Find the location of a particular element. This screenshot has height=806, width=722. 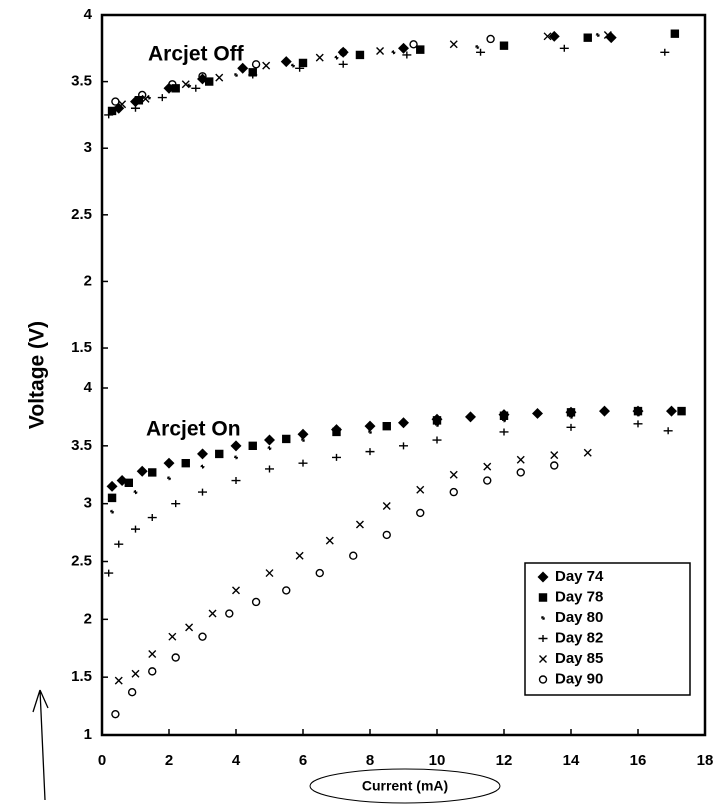

x-tick-label: 8 is located at coordinates (370, 760).